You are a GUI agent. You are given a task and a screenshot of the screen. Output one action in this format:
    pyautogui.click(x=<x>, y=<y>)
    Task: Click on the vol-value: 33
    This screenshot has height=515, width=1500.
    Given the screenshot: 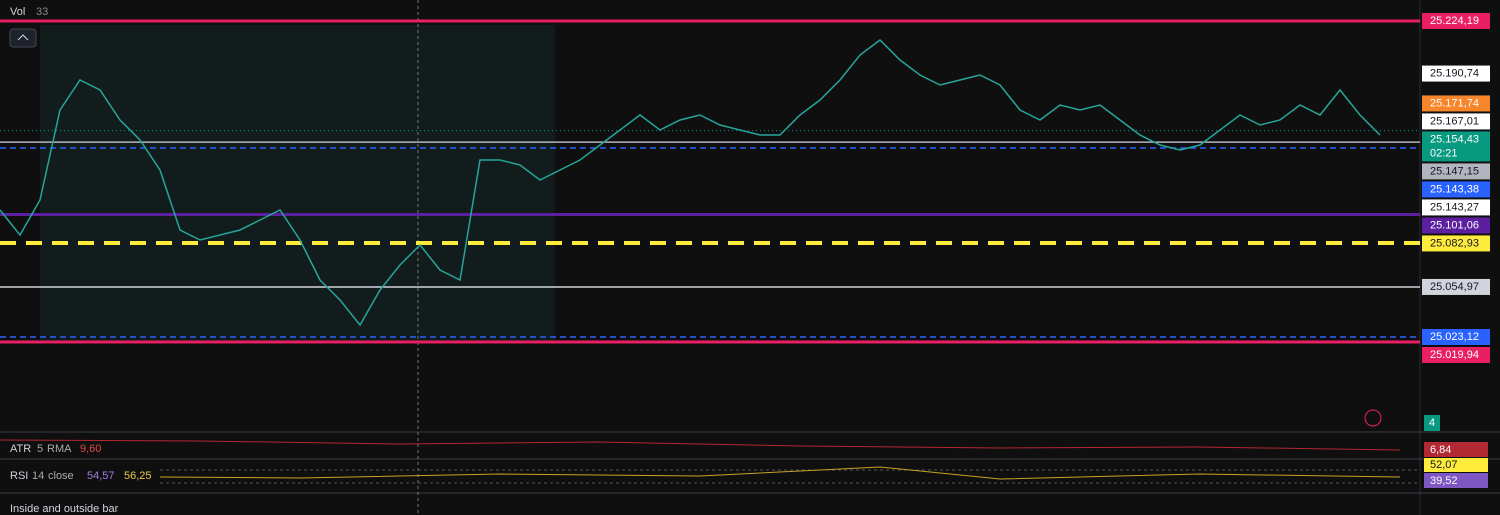 What is the action you would take?
    pyautogui.click(x=42, y=12)
    